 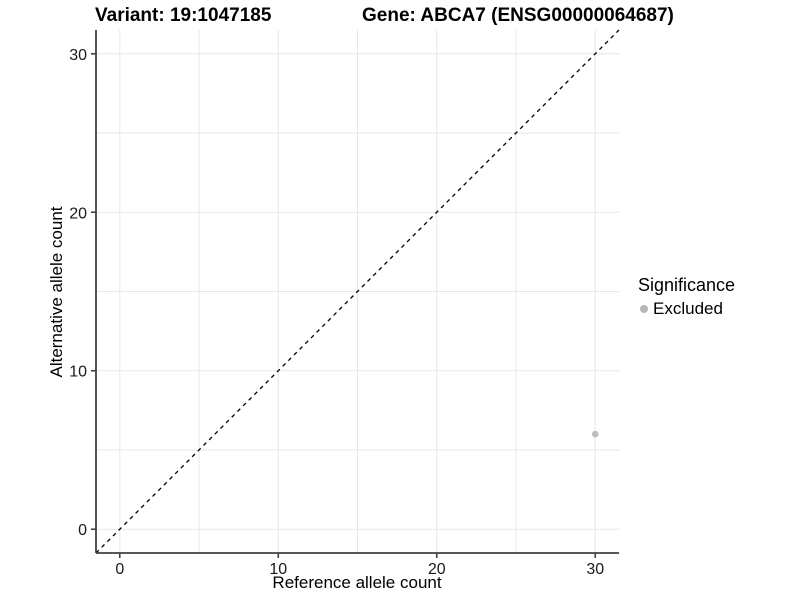 I want to click on x-tick-label: 30, so click(x=595, y=569).